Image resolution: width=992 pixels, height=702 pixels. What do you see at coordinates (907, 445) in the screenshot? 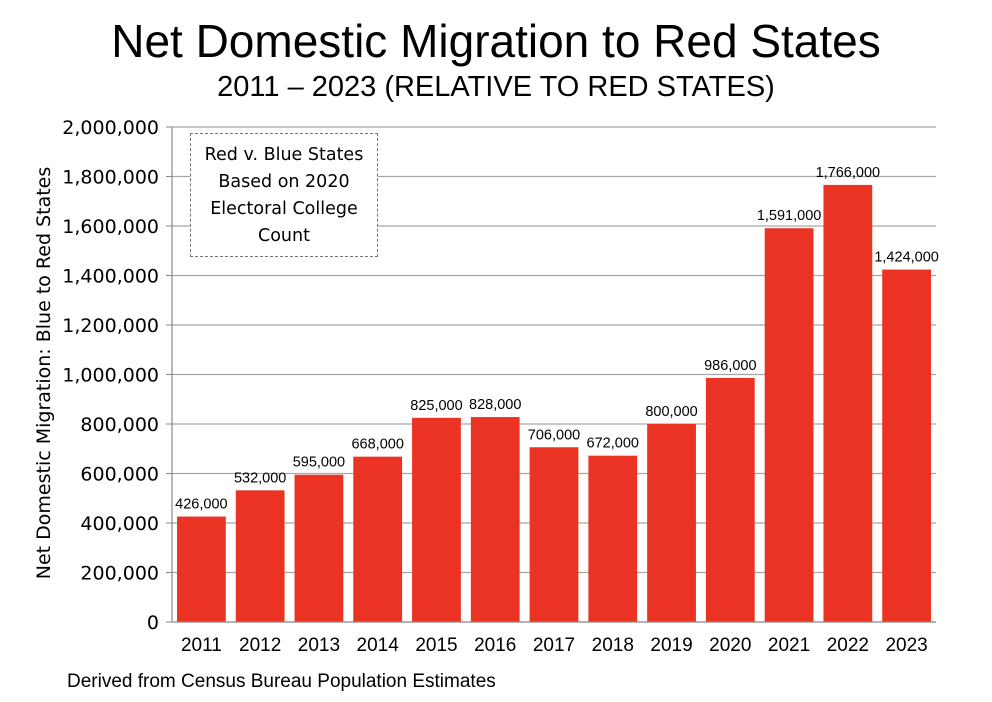
I see `bar-2023` at bounding box center [907, 445].